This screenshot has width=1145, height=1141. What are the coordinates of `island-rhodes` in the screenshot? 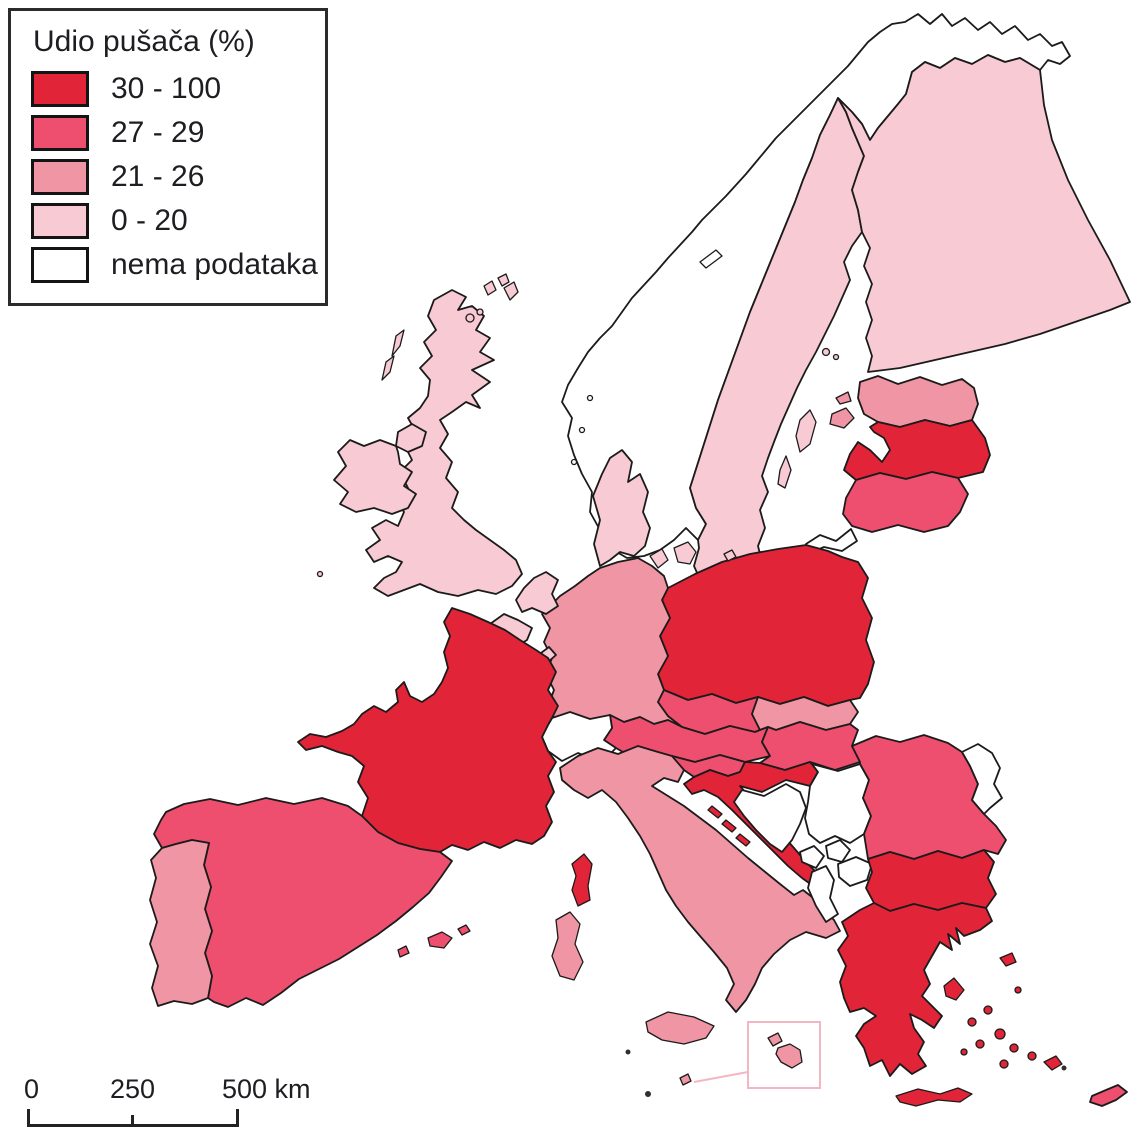 It's located at (1053, 1063).